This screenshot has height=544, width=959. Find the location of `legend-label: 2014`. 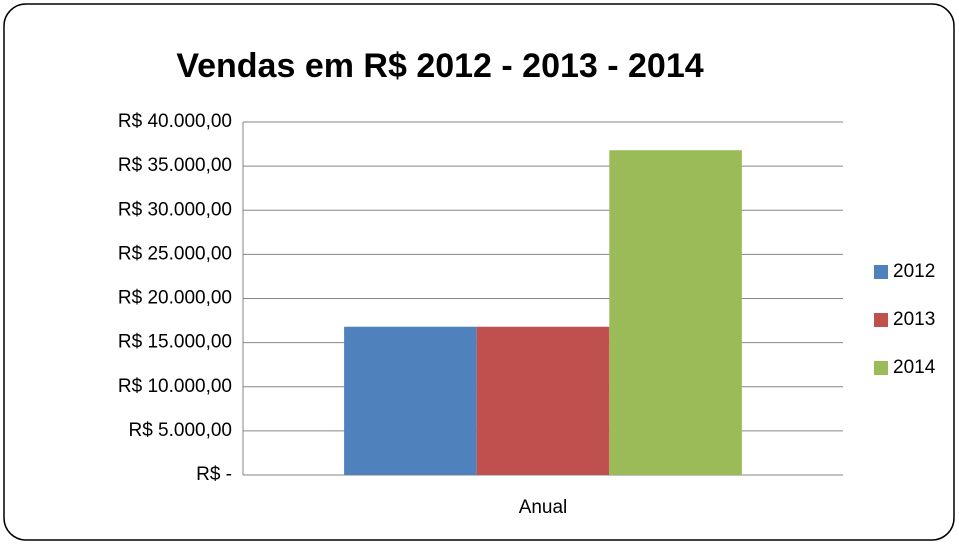

legend-label: 2014 is located at coordinates (914, 367).